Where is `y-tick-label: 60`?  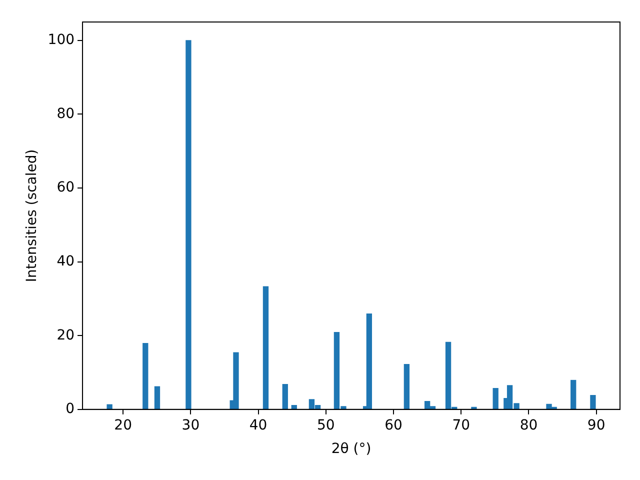
y-tick-label: 60 is located at coordinates (65, 188).